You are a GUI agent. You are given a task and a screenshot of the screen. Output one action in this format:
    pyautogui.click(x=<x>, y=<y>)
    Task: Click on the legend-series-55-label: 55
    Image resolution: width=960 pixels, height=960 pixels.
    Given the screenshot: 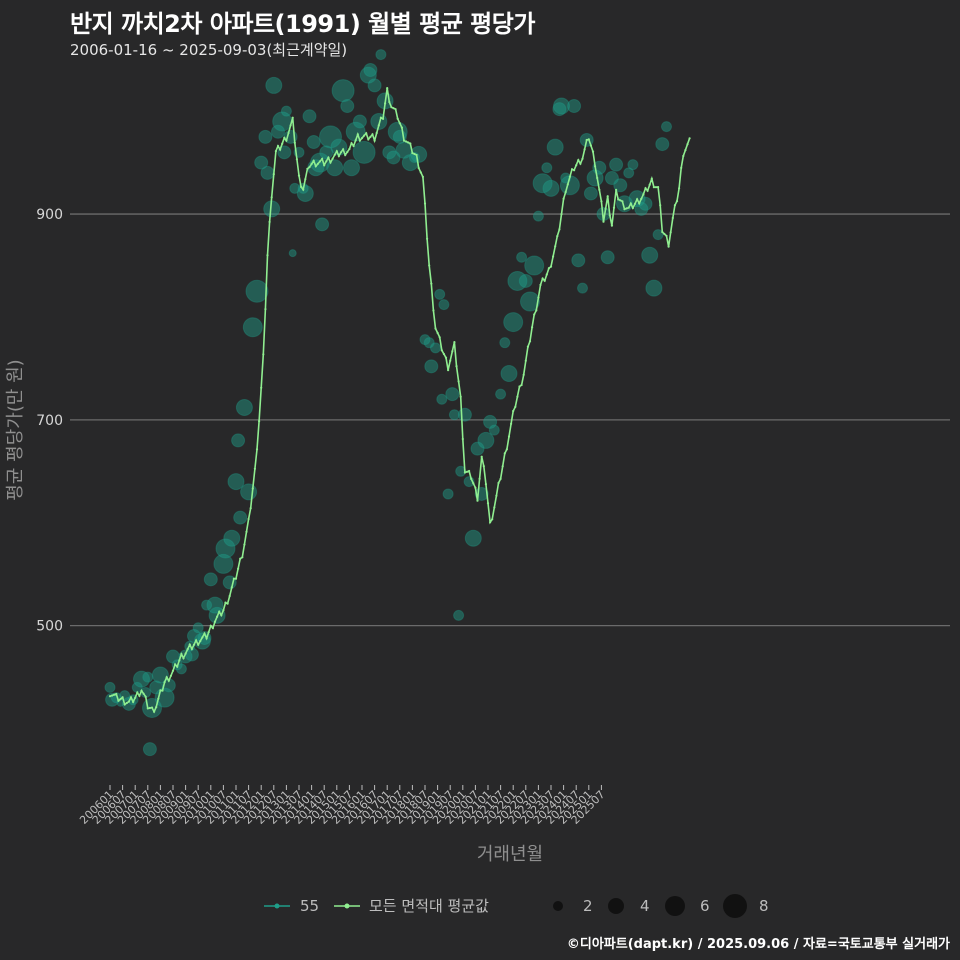 What is the action you would take?
    pyautogui.click(x=309, y=906)
    